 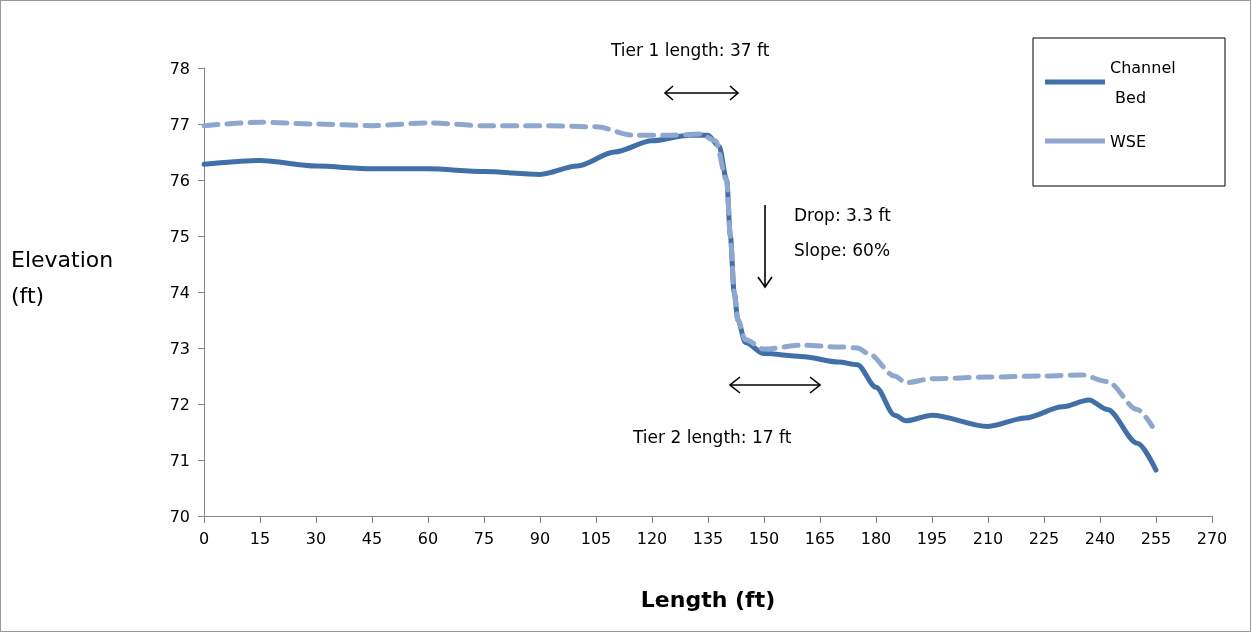 What do you see at coordinates (66, 277) in the screenshot?
I see `y-axis-title: Elevation (ft)` at bounding box center [66, 277].